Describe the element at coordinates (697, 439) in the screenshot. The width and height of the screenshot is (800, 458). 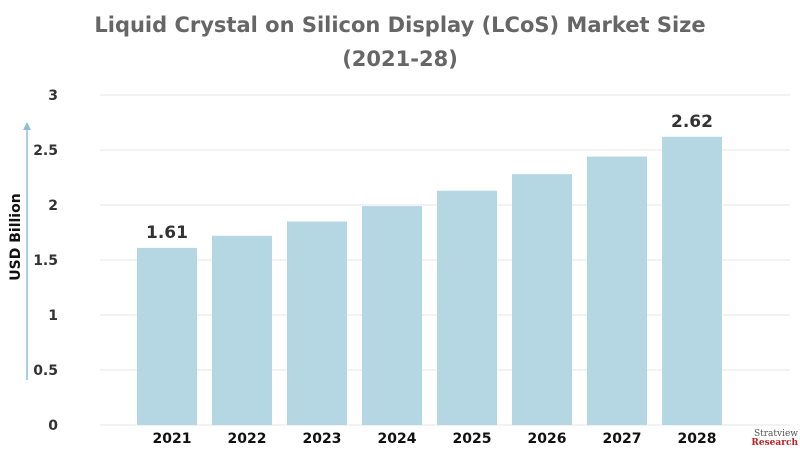
I see `x-tick-label: 2028` at that location.